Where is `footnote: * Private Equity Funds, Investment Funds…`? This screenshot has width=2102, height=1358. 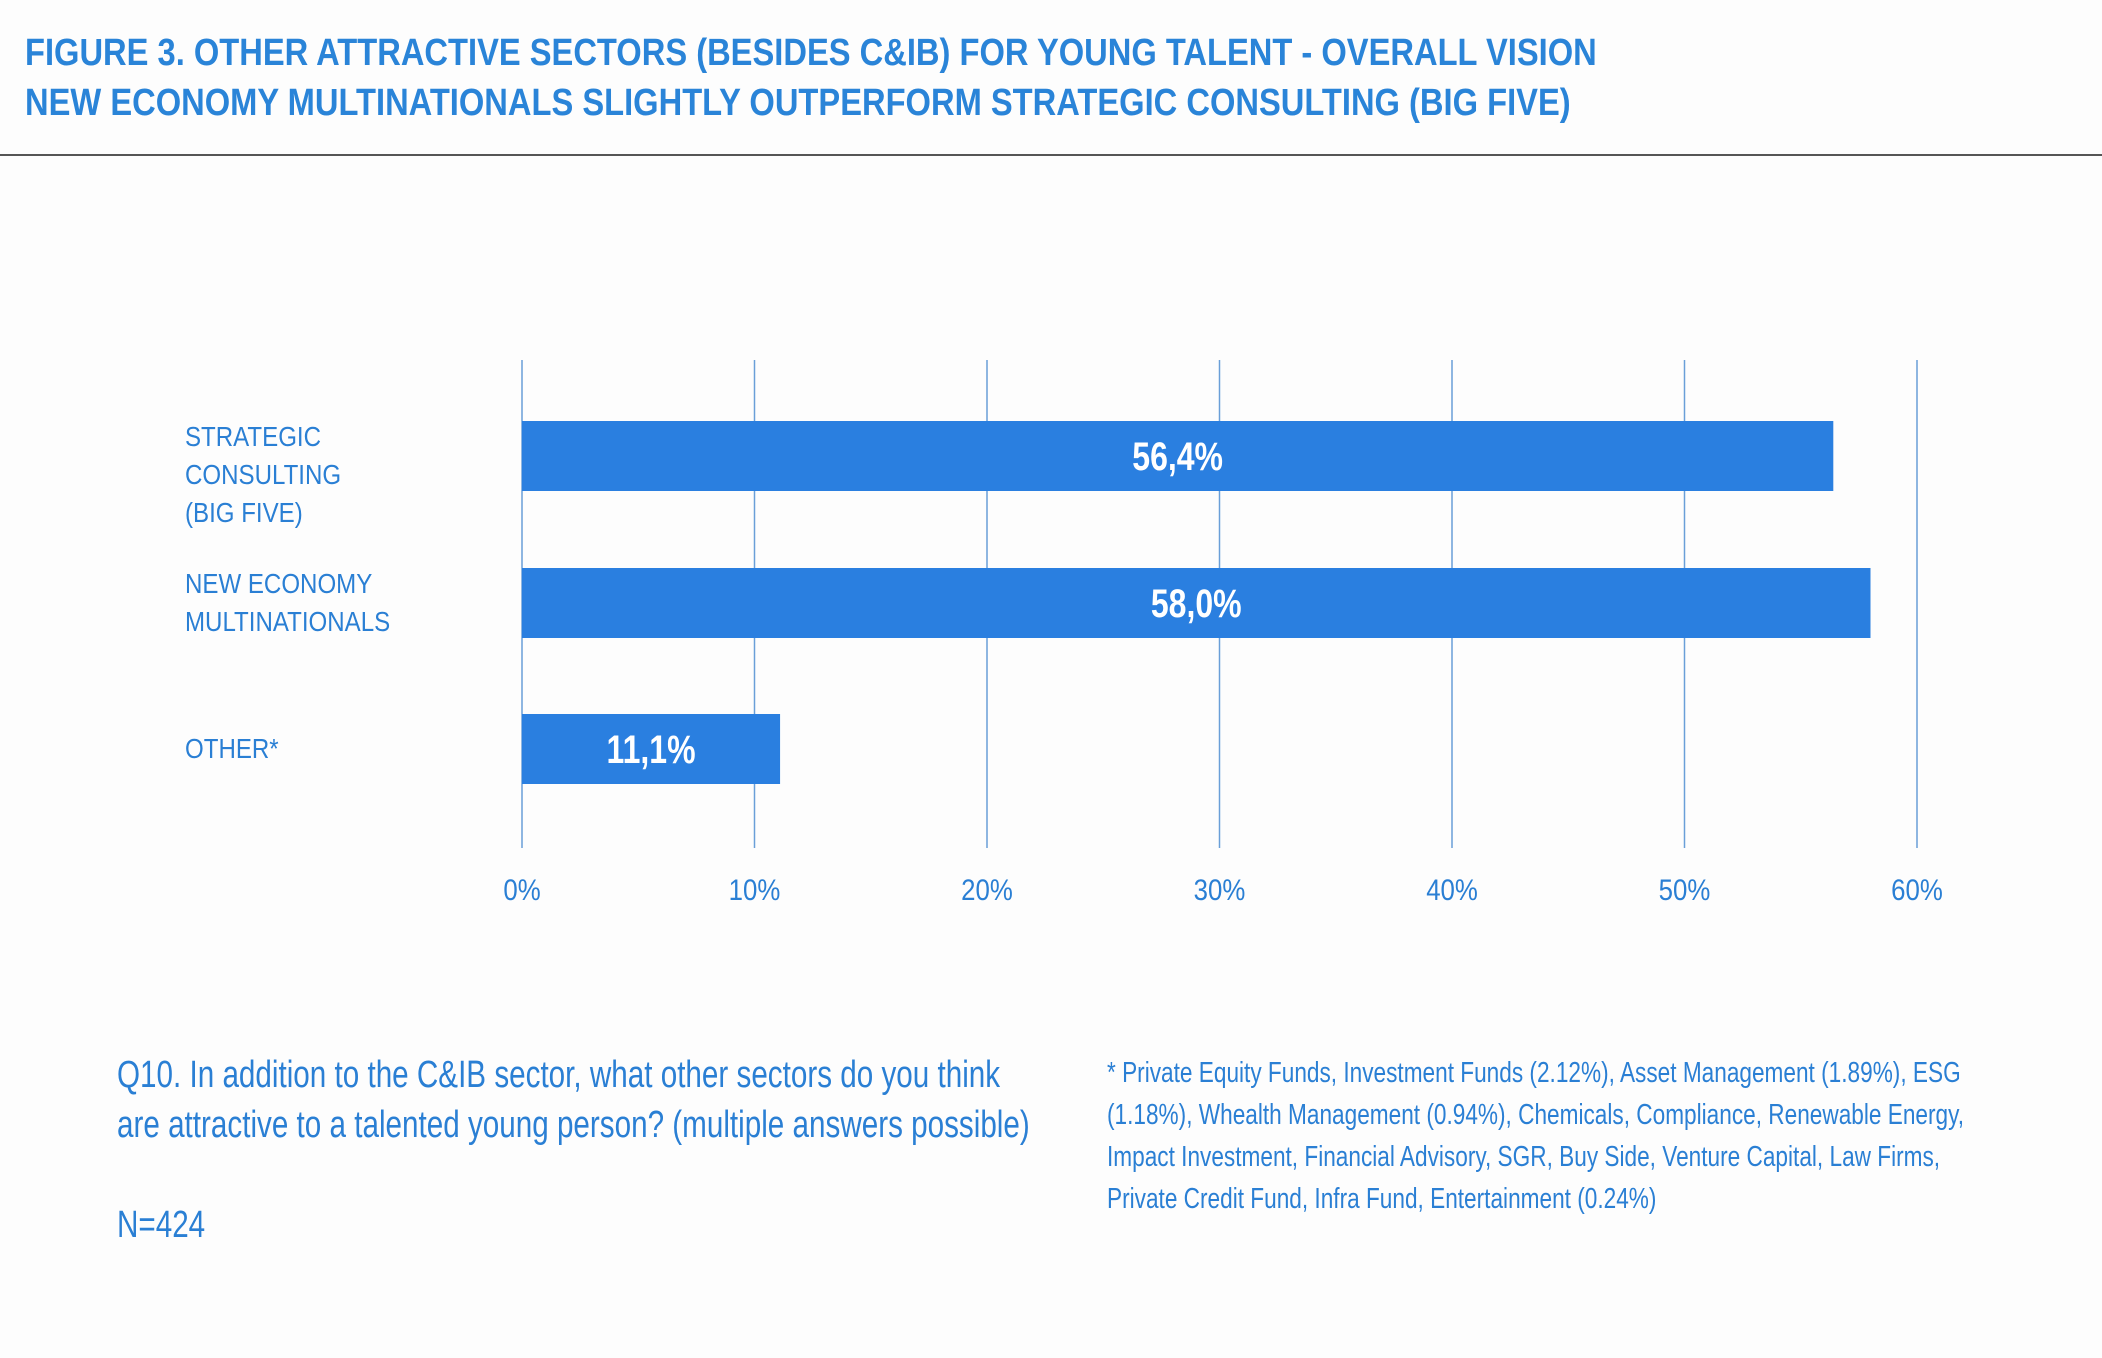 footnote: * Private Equity Funds, Investment Funds… is located at coordinates (1536, 1136).